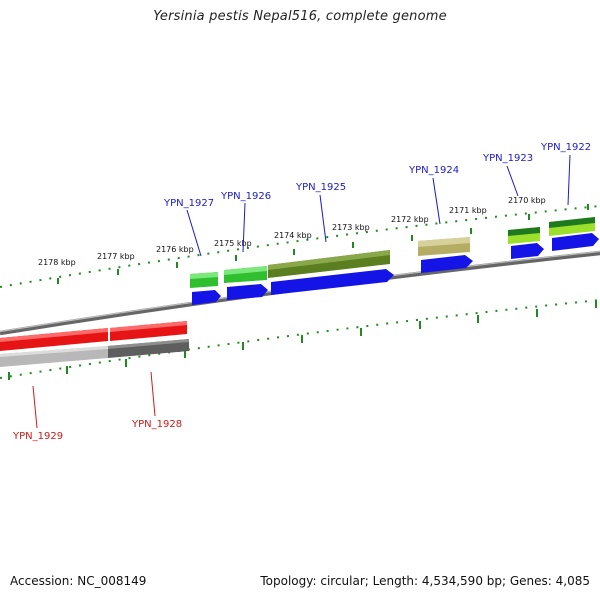  I want to click on inner-major-ticks, so click(302, 340).